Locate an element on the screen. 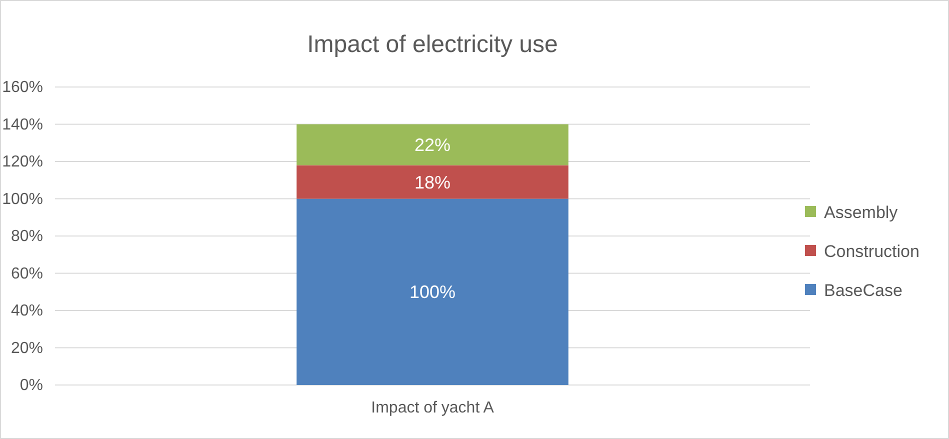 The height and width of the screenshot is (439, 949). legend-label: Construction is located at coordinates (872, 251).